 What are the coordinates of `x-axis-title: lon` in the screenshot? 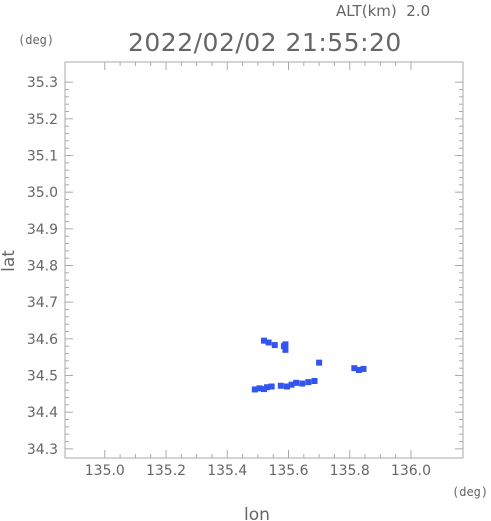 It's located at (257, 513).